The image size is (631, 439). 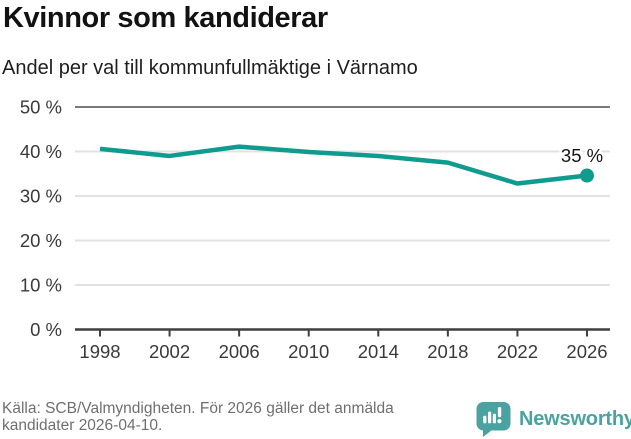 What do you see at coordinates (575, 419) in the screenshot?
I see `newsworthy-wordmark: Newsworthy` at bounding box center [575, 419].